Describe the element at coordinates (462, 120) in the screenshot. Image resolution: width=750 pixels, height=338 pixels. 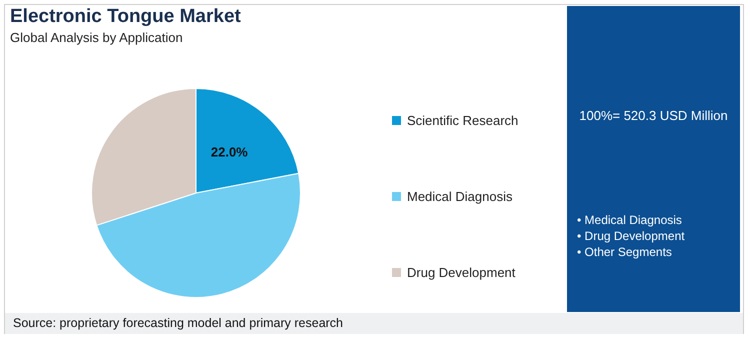
I see `legend-label: Scientific Research` at that location.